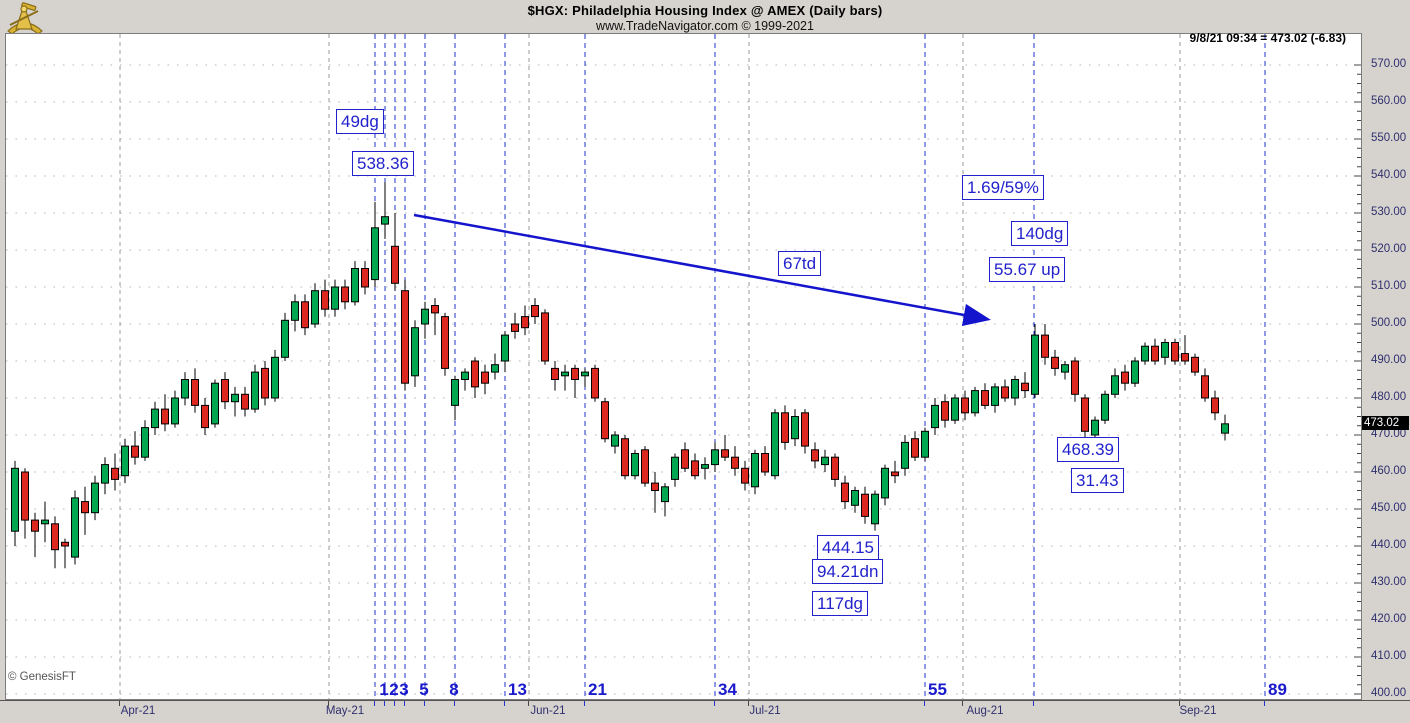 The height and width of the screenshot is (723, 1410). What do you see at coordinates (848, 571) in the screenshot?
I see `annotation-label: 94.21dn` at bounding box center [848, 571].